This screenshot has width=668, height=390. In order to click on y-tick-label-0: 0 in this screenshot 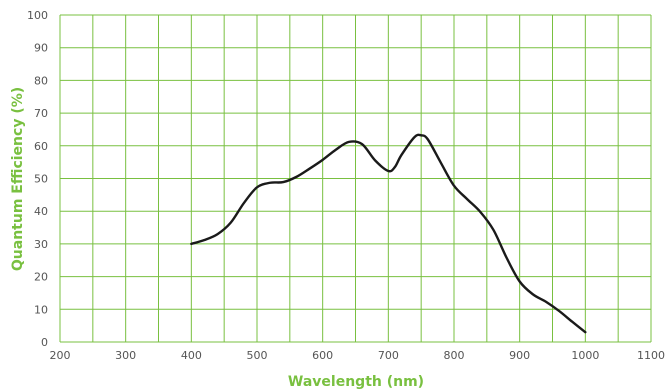, I will do `click(44, 342)`.